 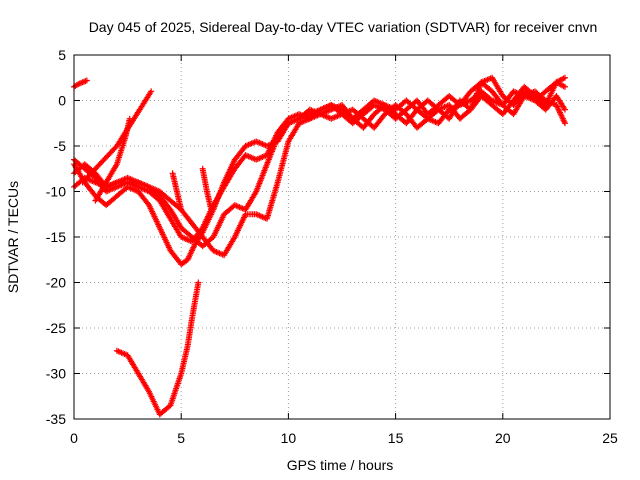 What do you see at coordinates (503, 438) in the screenshot?
I see `x-tick-label: 20` at bounding box center [503, 438].